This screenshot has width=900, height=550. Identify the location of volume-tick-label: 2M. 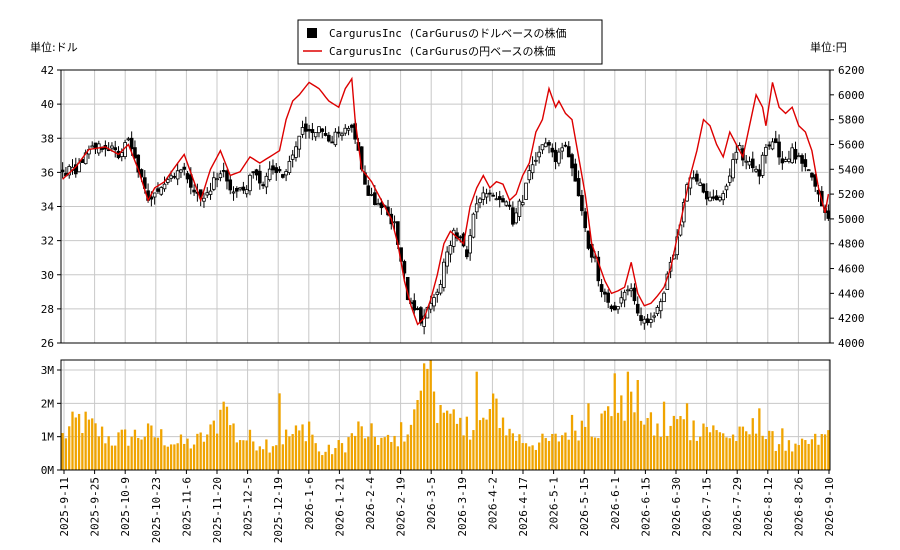
(48, 403).